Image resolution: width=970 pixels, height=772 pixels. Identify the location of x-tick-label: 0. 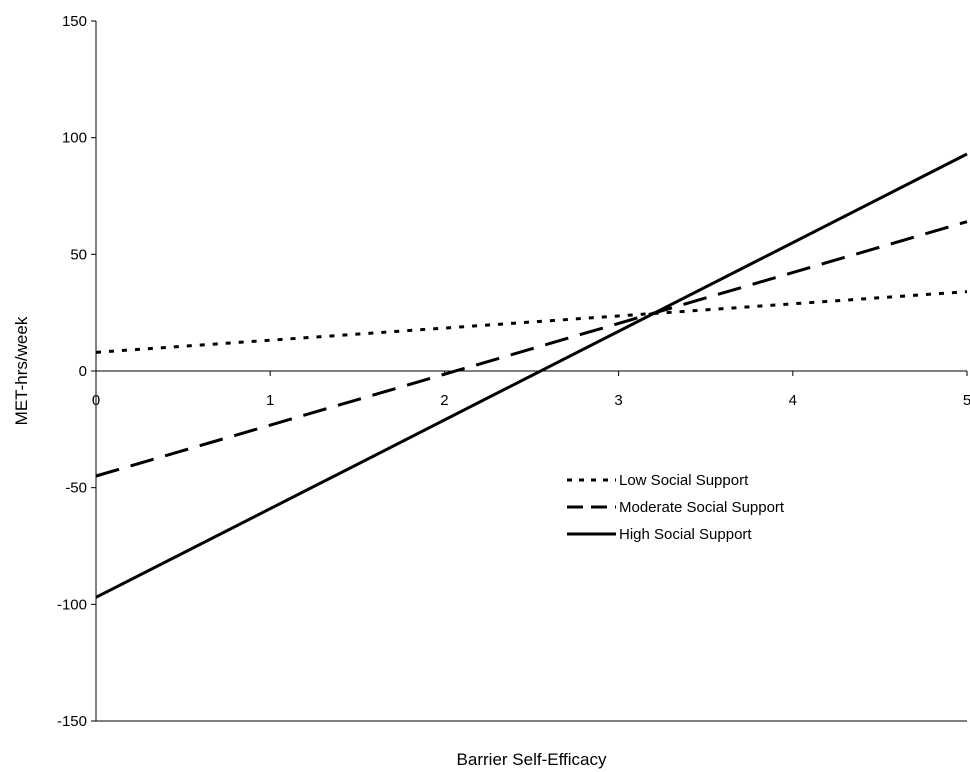
(96, 400).